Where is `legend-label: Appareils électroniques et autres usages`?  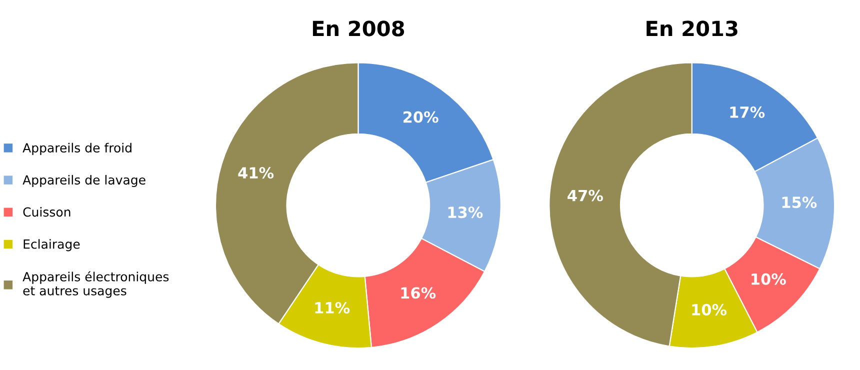
legend-label: Appareils électroniques et autres usages is located at coordinates (95, 284).